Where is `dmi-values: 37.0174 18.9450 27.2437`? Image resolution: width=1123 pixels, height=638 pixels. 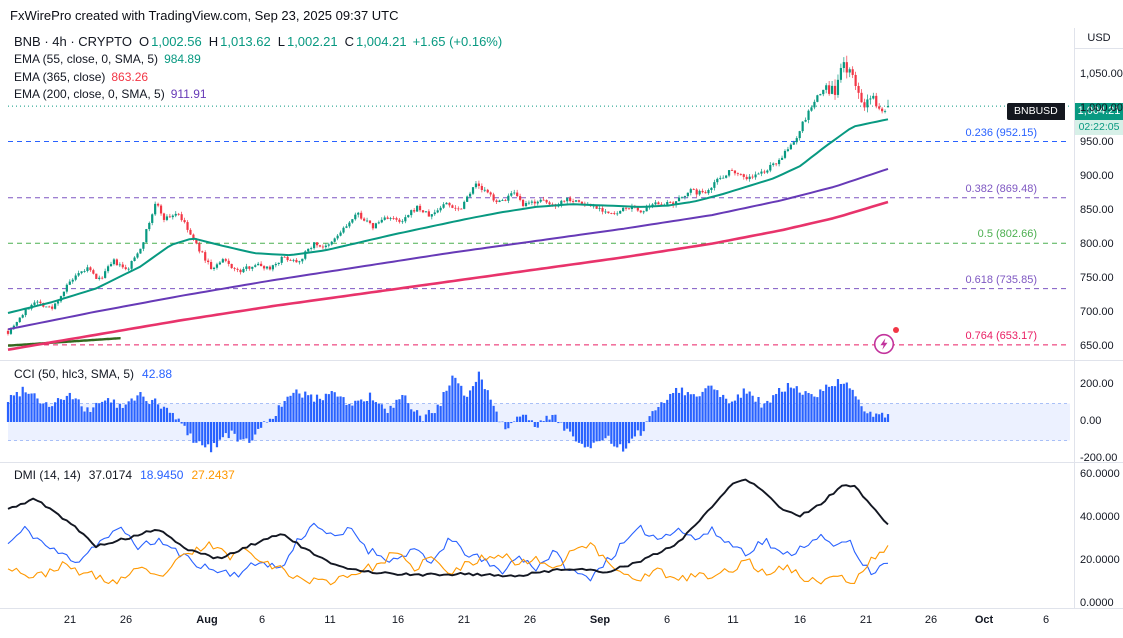
dmi-values: 37.0174 18.9450 27.2437 is located at coordinates (158, 475).